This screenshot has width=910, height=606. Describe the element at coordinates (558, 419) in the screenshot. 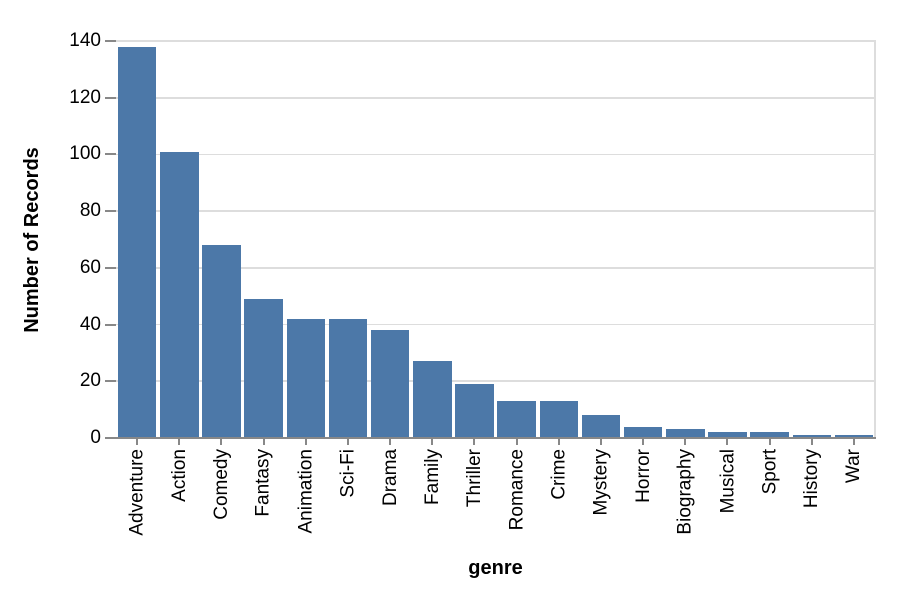

I see `bar-crime` at that location.